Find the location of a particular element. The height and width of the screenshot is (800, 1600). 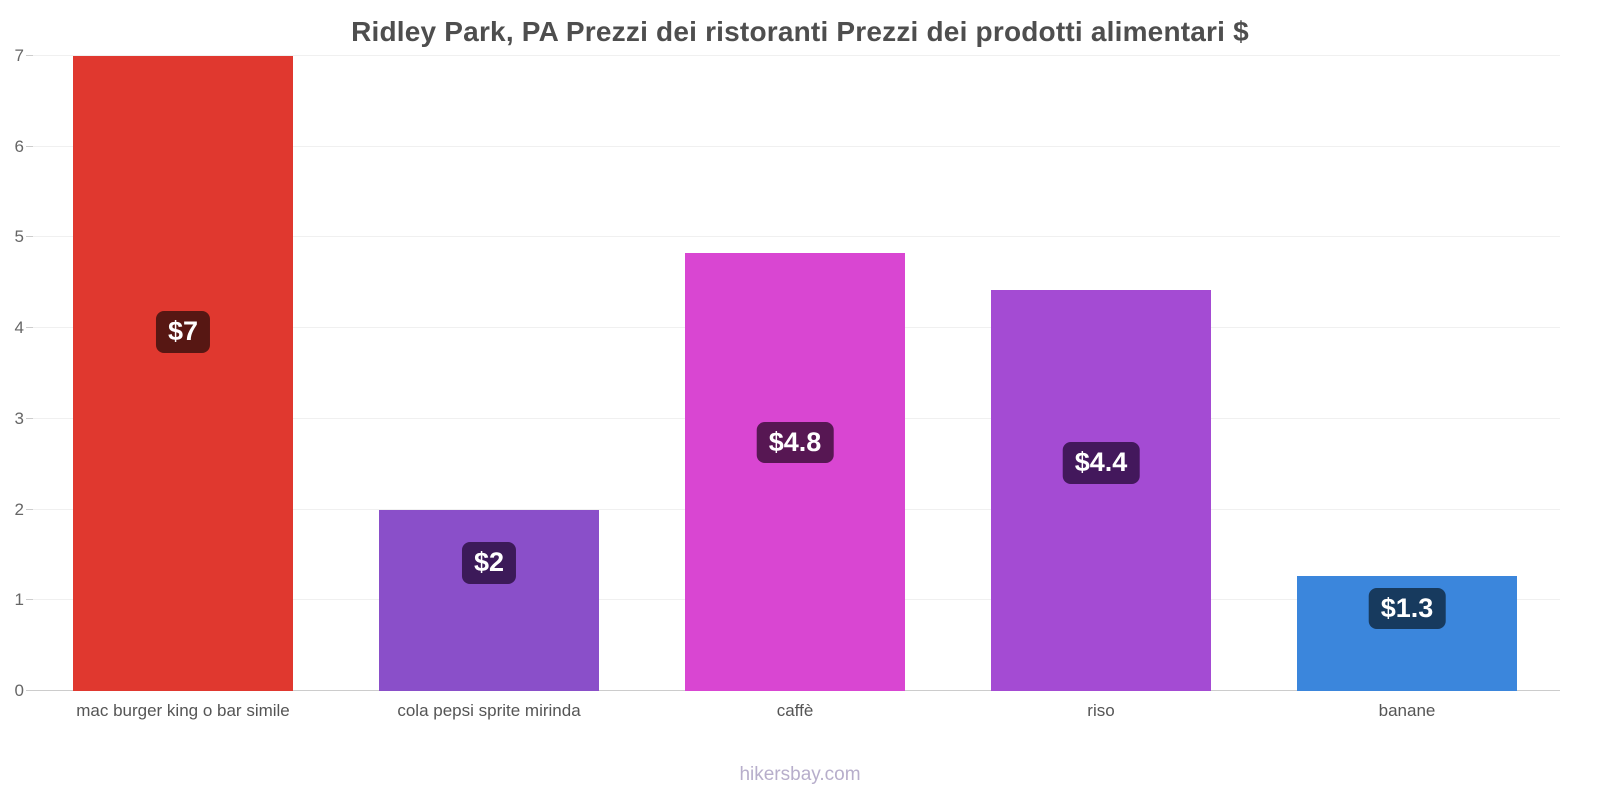

y-tick-label: 7 is located at coordinates (19, 55).